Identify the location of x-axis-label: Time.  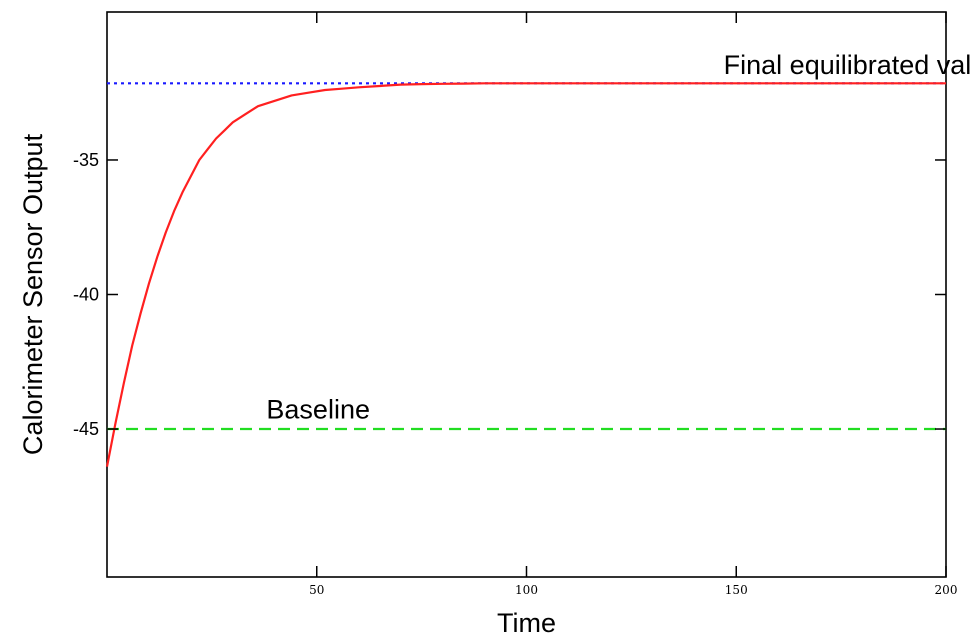
(526, 622).